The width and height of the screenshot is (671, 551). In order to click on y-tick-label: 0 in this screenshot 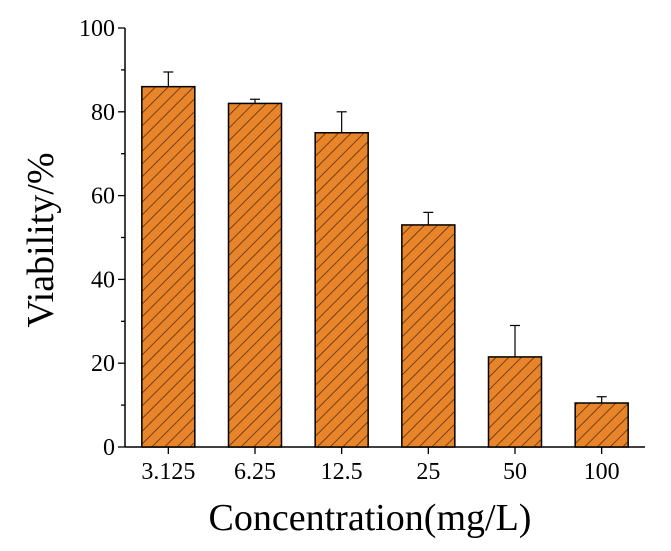, I will do `click(109, 448)`.